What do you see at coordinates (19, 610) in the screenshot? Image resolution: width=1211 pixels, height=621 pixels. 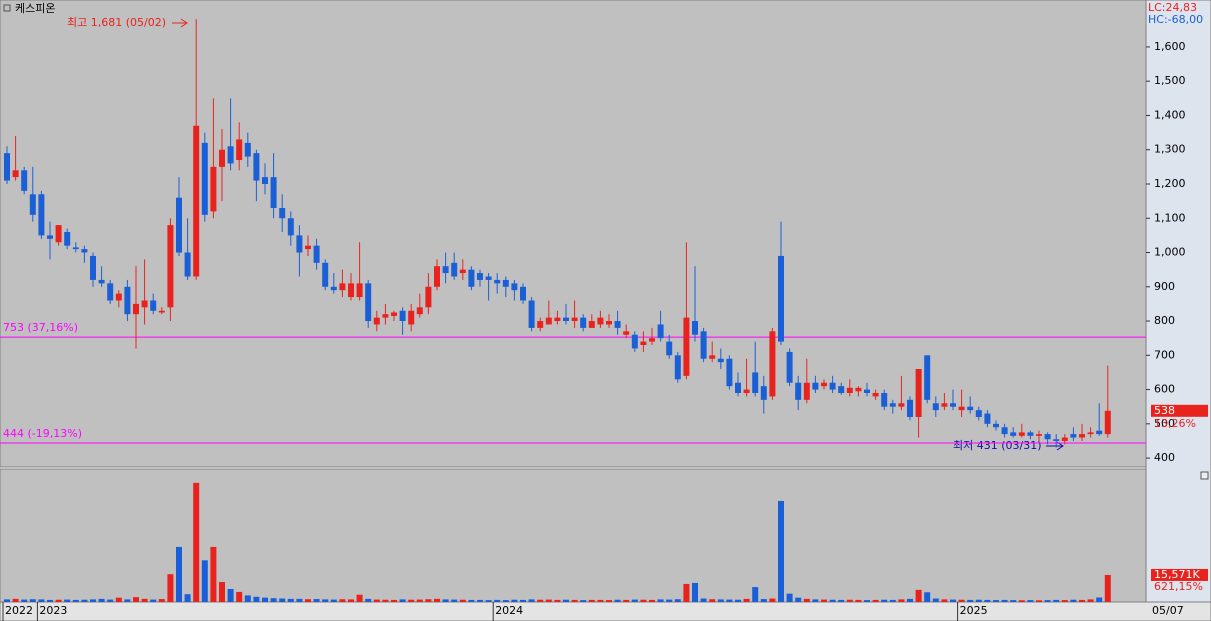 I see `x-tick-label: 2022` at bounding box center [19, 610].